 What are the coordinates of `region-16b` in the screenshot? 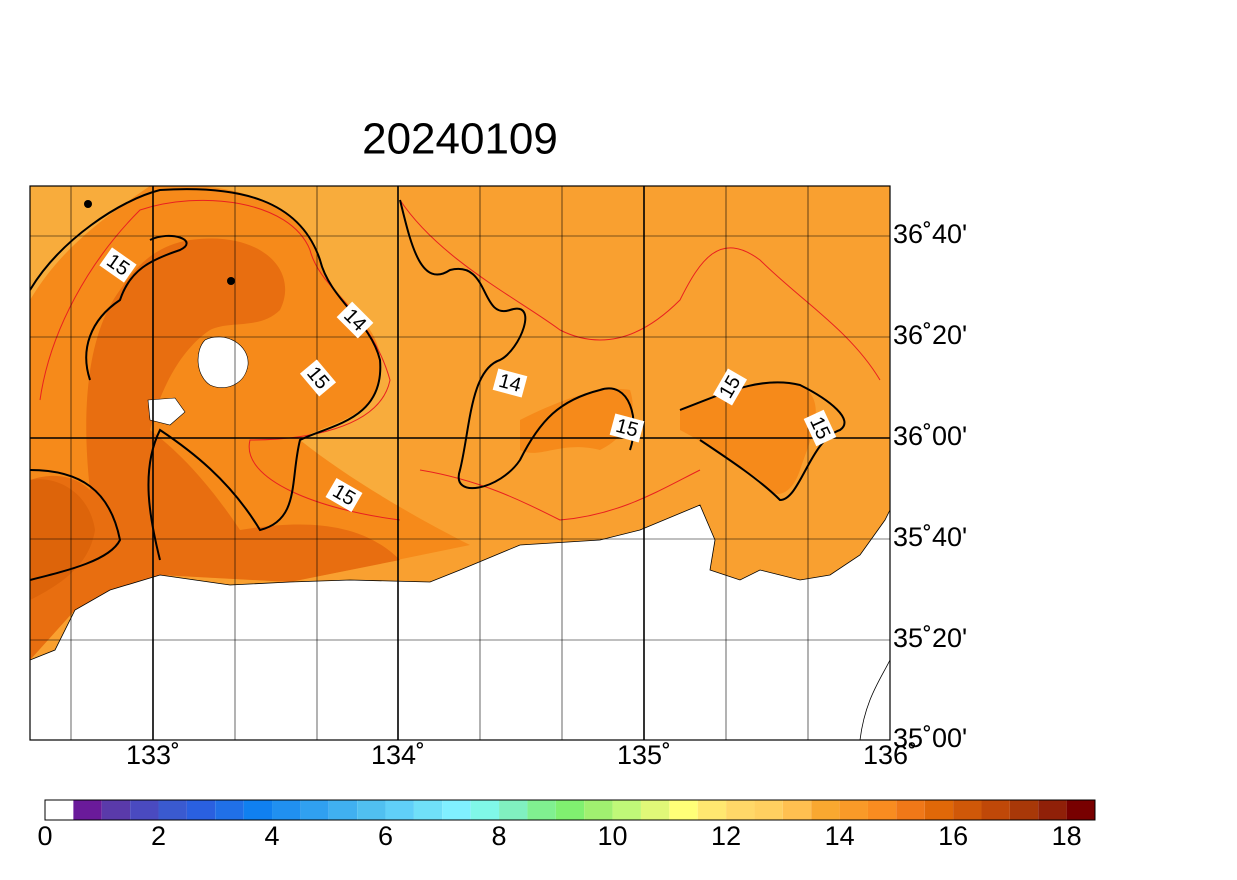 It's located at (62, 539).